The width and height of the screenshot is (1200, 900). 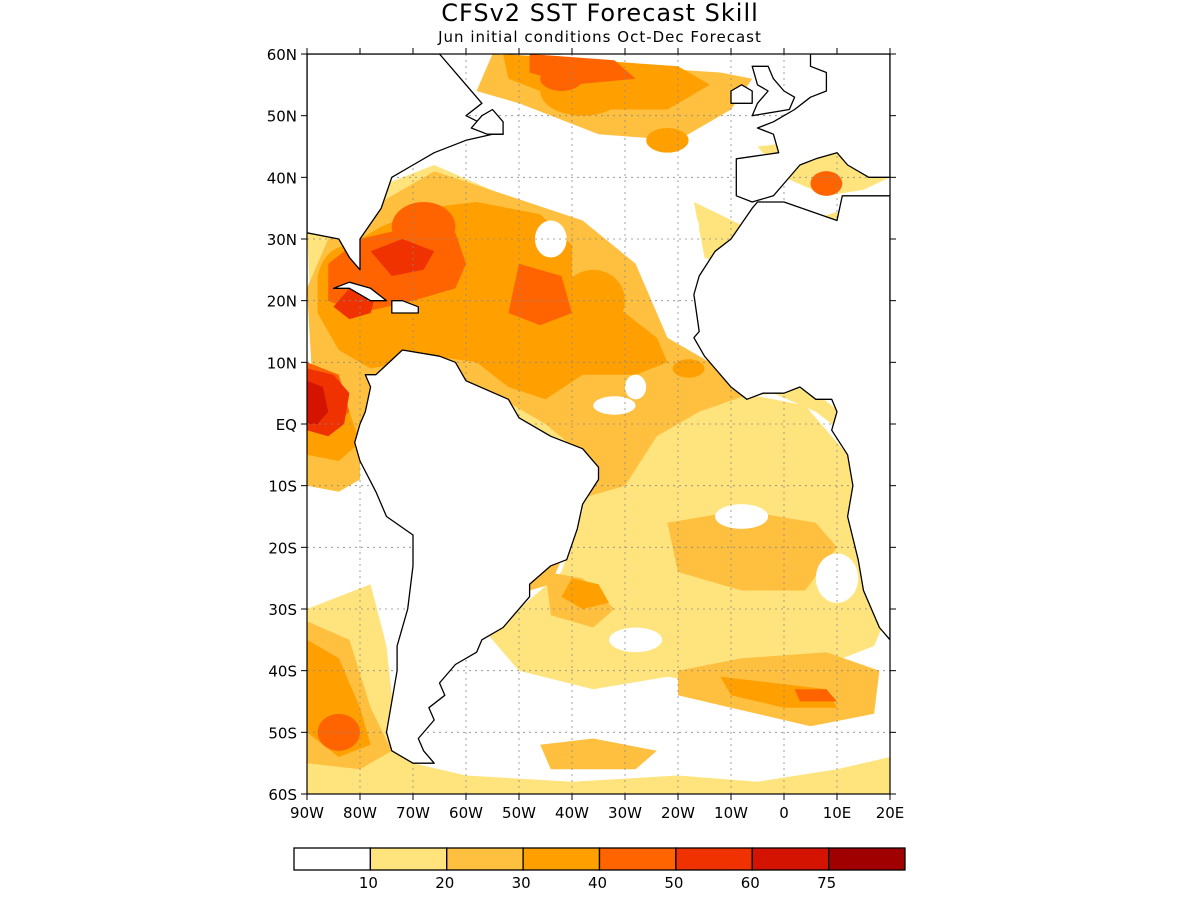 I want to click on lat-tick-label: 60N, so click(x=282, y=55).